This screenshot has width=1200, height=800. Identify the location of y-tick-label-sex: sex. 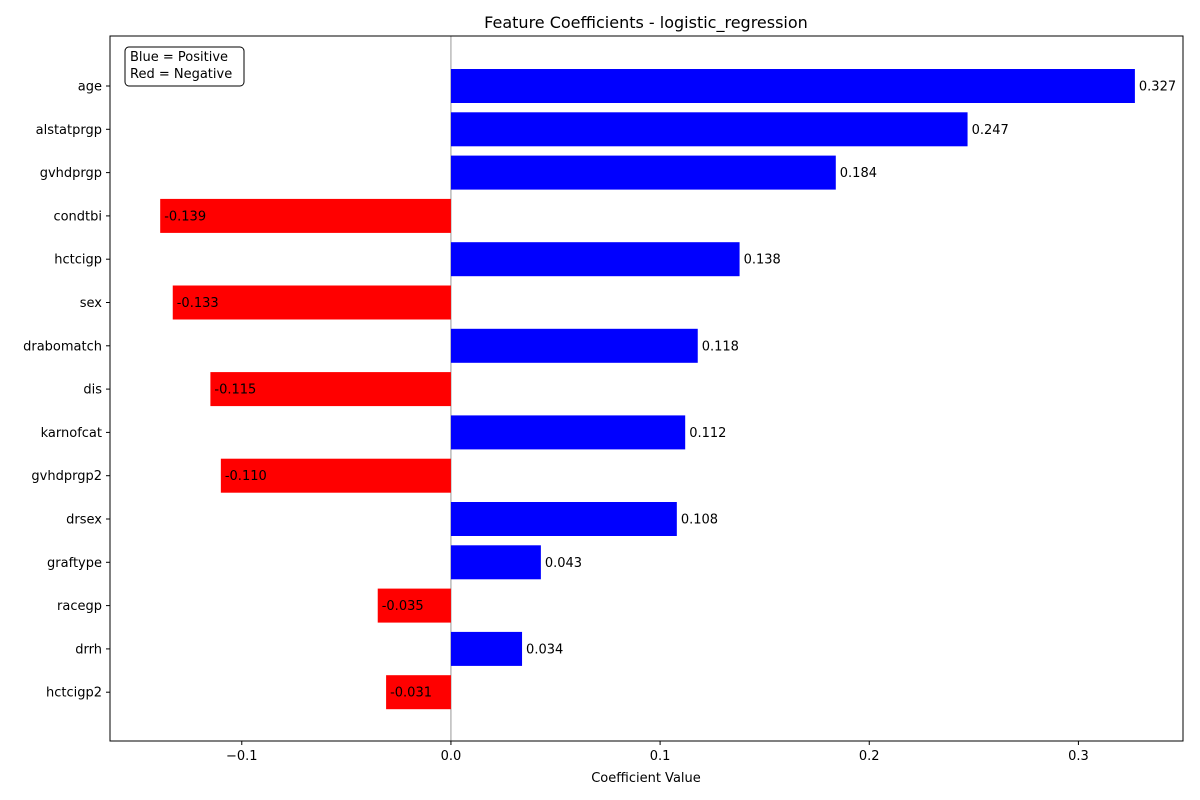
(91, 303).